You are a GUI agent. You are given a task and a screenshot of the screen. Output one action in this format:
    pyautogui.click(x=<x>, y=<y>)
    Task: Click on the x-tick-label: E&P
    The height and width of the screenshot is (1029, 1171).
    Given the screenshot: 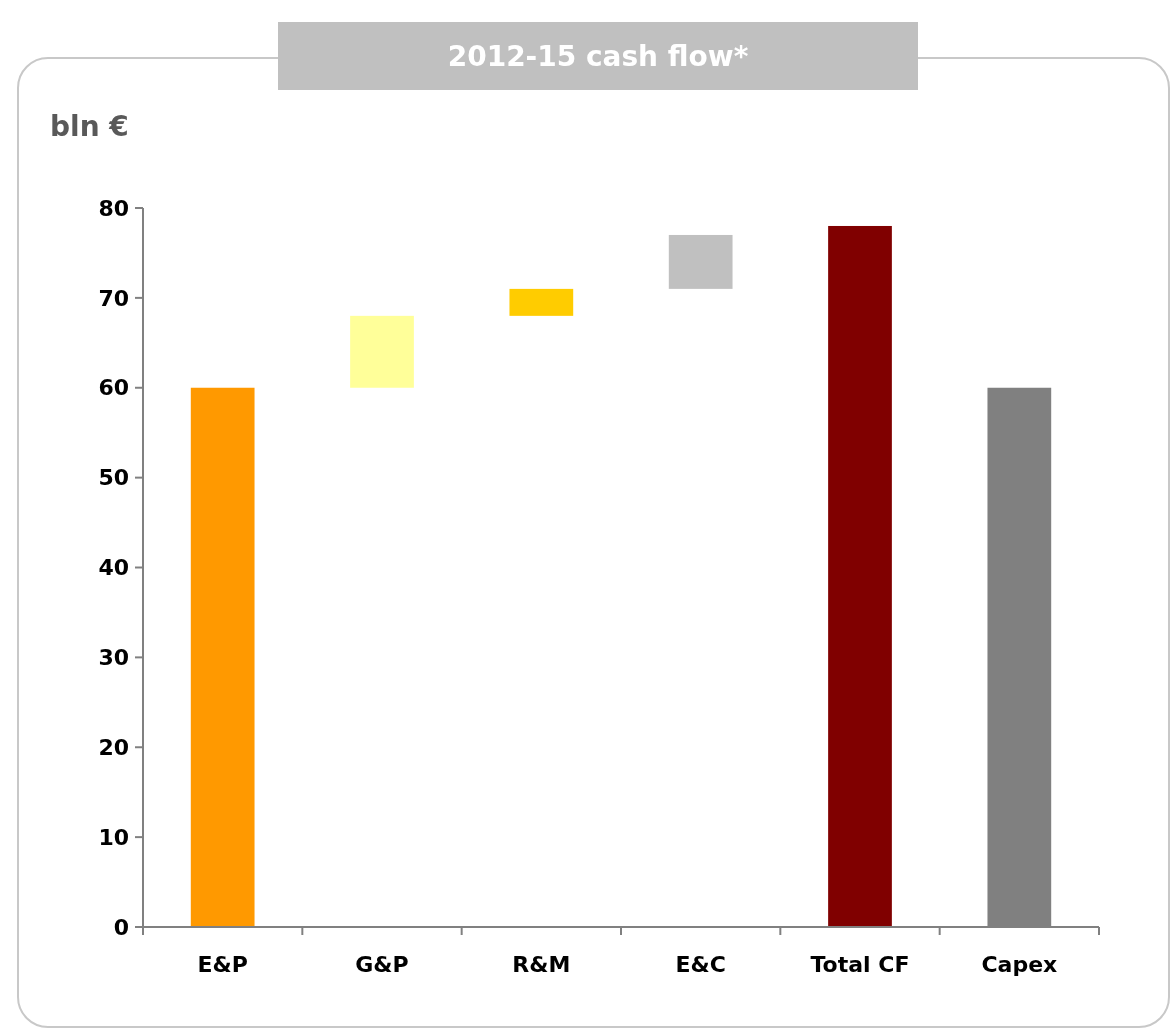 What is the action you would take?
    pyautogui.click(x=222, y=964)
    